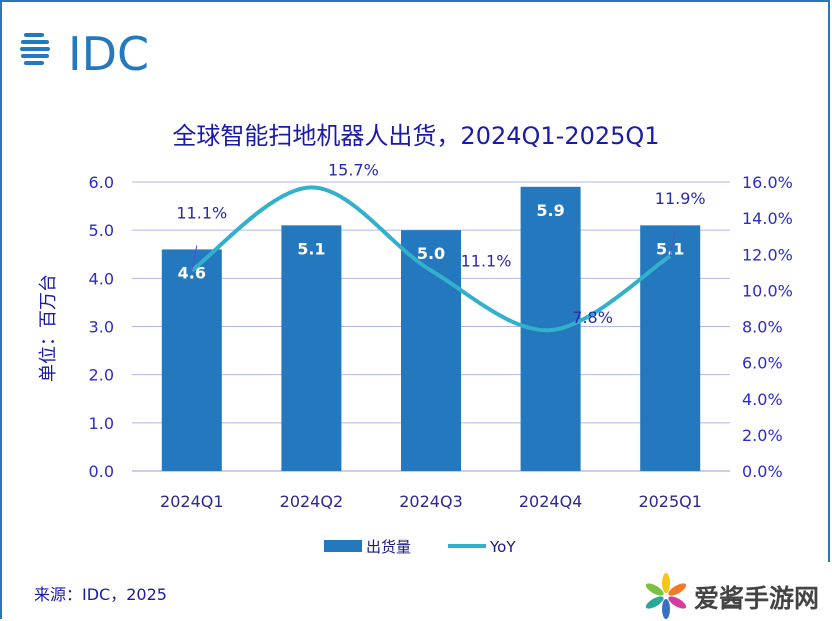  What do you see at coordinates (420, 547) in the screenshot?
I see `legend: 出货量 YoY` at bounding box center [420, 547].